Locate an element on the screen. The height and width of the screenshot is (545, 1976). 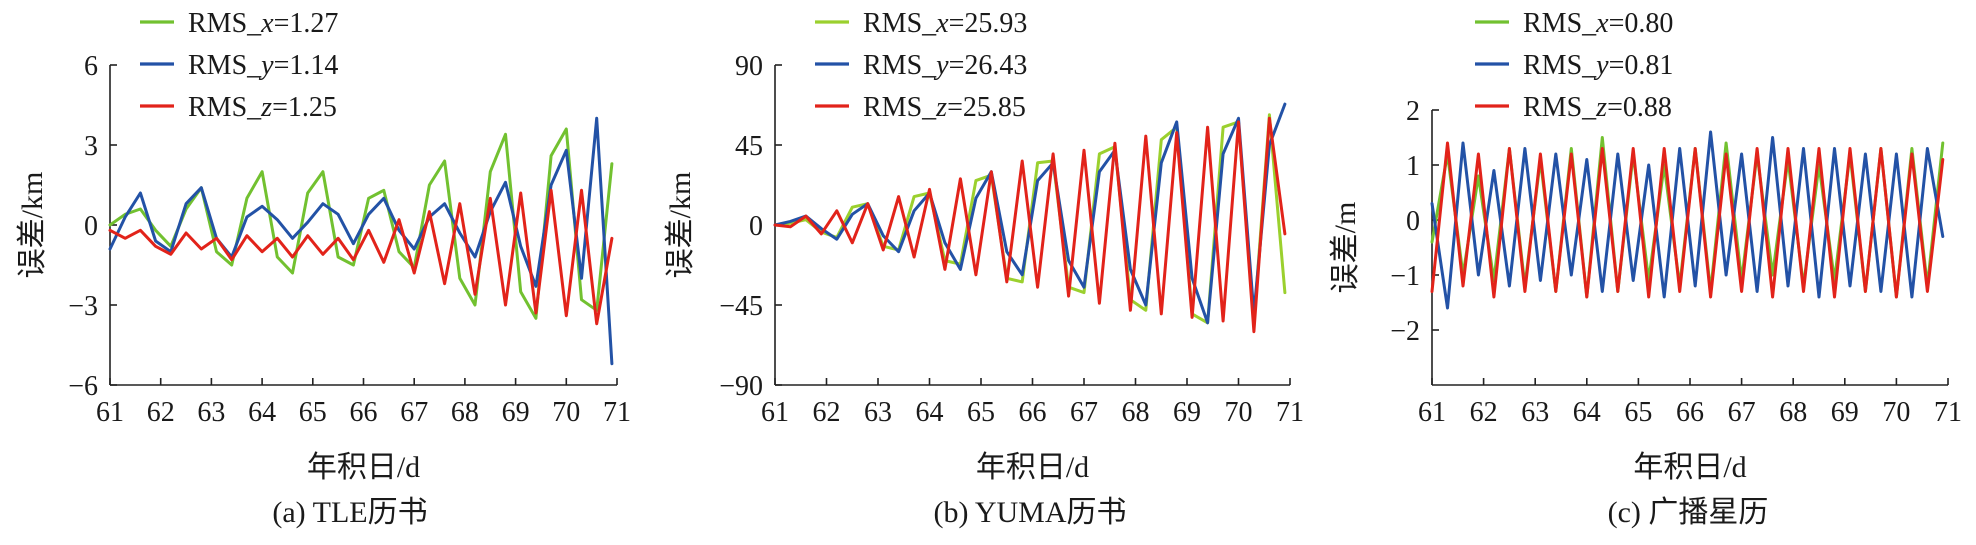
y-tick-label: 45 is located at coordinates (749, 146).